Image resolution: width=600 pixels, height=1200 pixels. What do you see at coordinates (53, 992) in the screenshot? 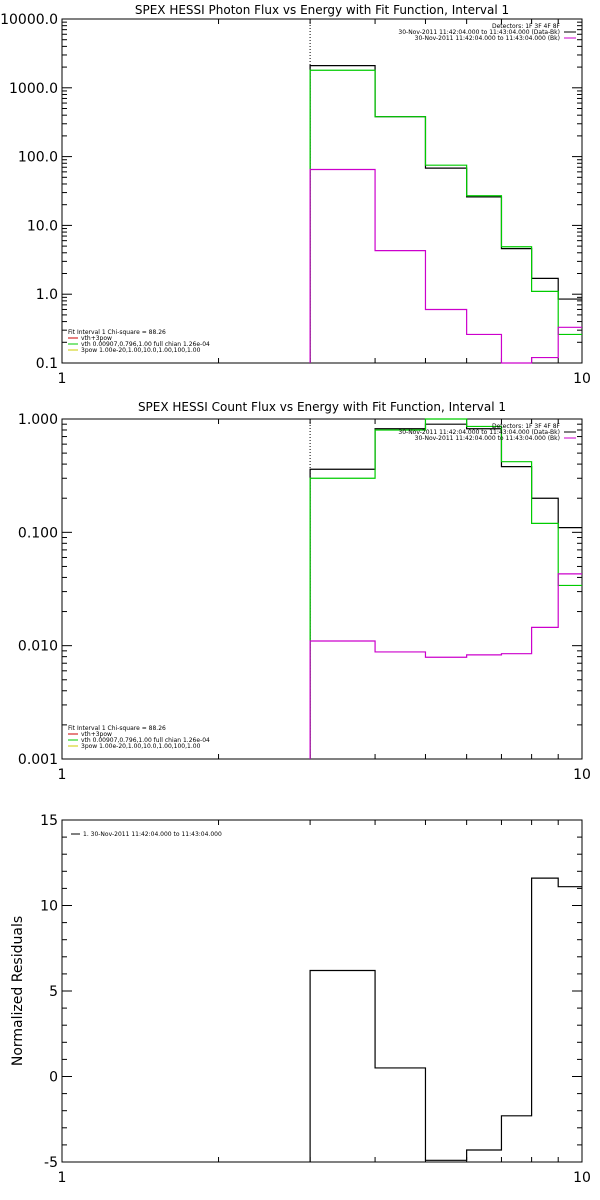
I see `residuals-y-tick-label: 5` at bounding box center [53, 992].